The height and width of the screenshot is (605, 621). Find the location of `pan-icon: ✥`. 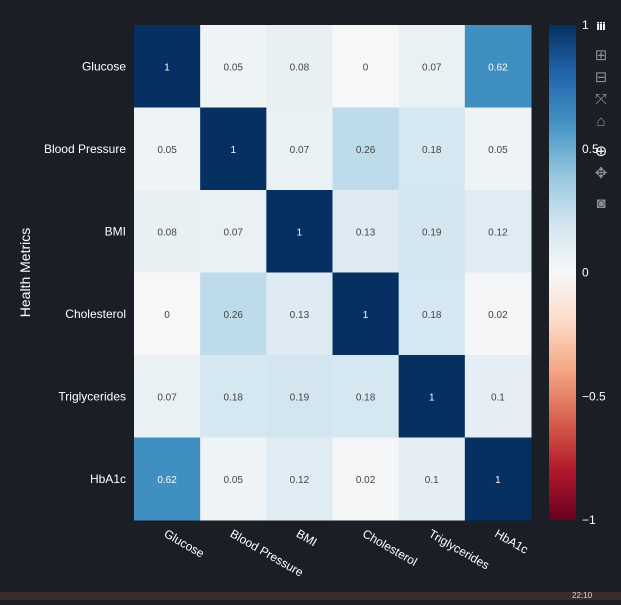

pan-icon: ✥ is located at coordinates (601, 173).